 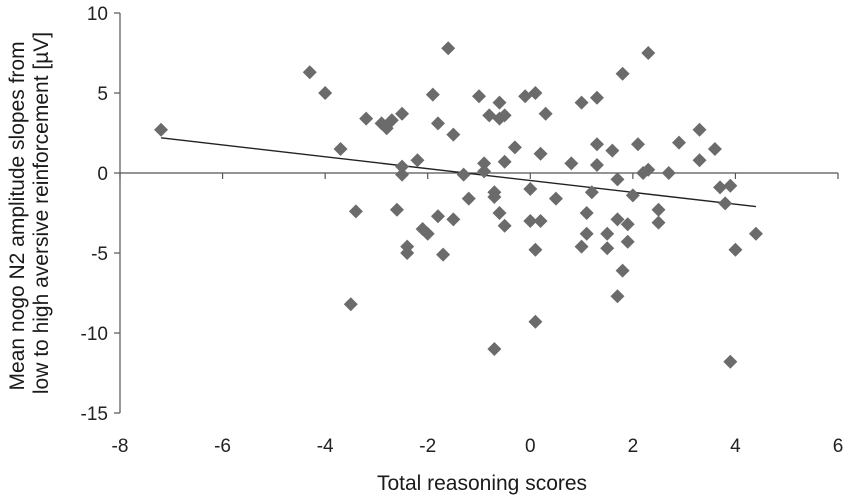 I want to click on x-axis-title: Total reasoning scores, so click(x=482, y=483).